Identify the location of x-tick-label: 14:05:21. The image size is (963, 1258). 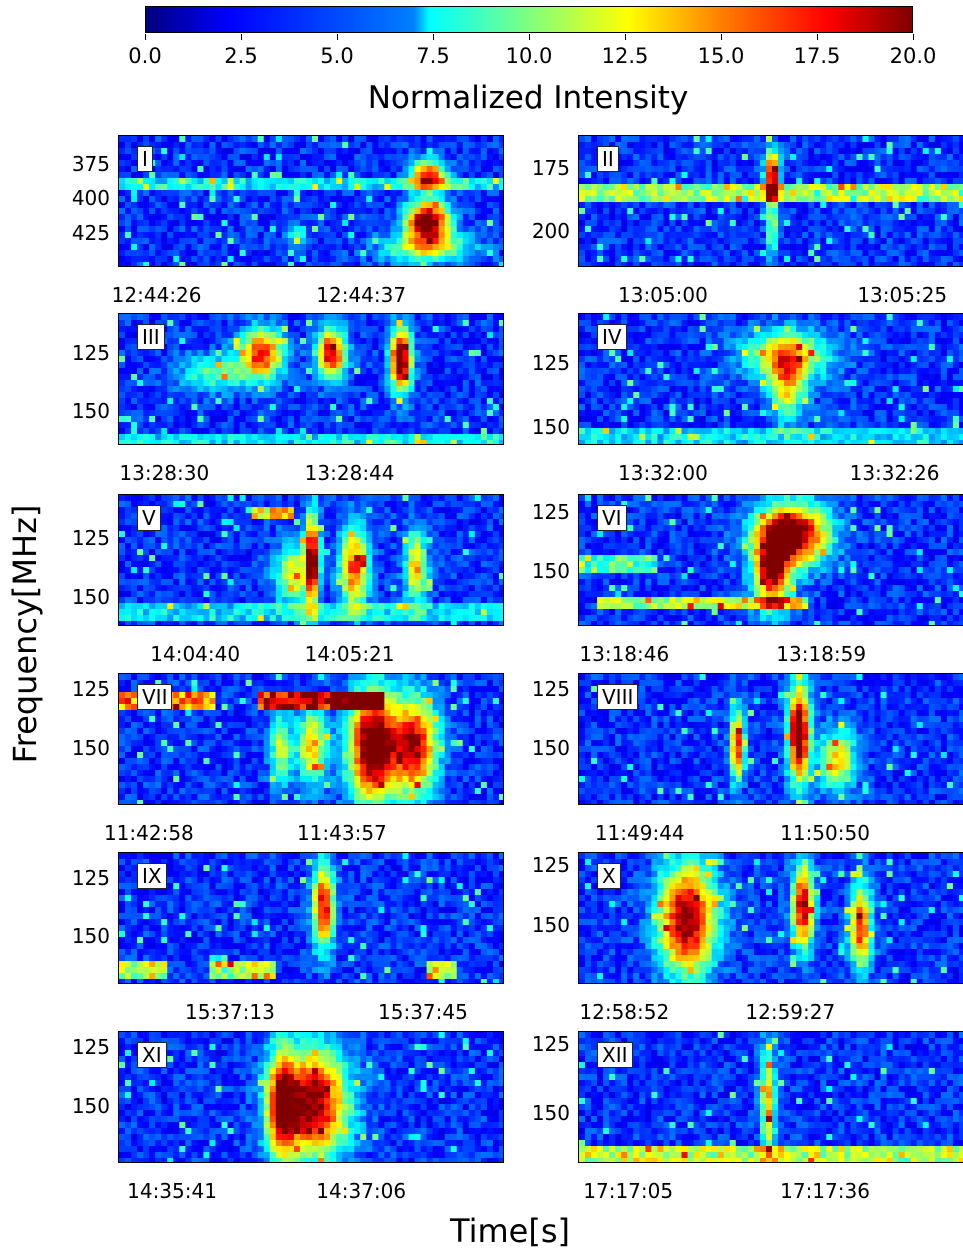
(349, 654).